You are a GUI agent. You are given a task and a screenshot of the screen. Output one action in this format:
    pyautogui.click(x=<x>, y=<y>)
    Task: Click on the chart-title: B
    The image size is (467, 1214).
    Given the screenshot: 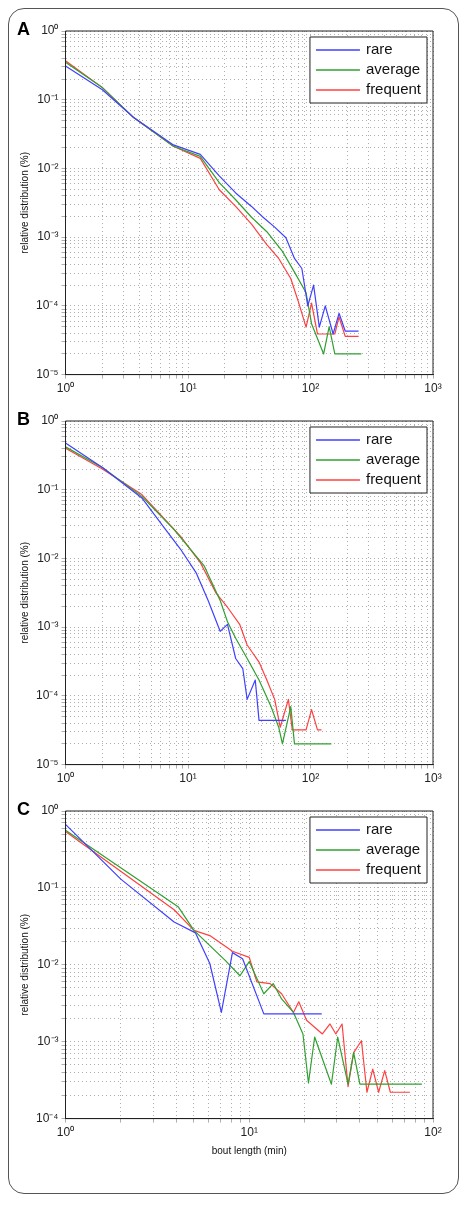 What is the action you would take?
    pyautogui.click(x=23, y=419)
    